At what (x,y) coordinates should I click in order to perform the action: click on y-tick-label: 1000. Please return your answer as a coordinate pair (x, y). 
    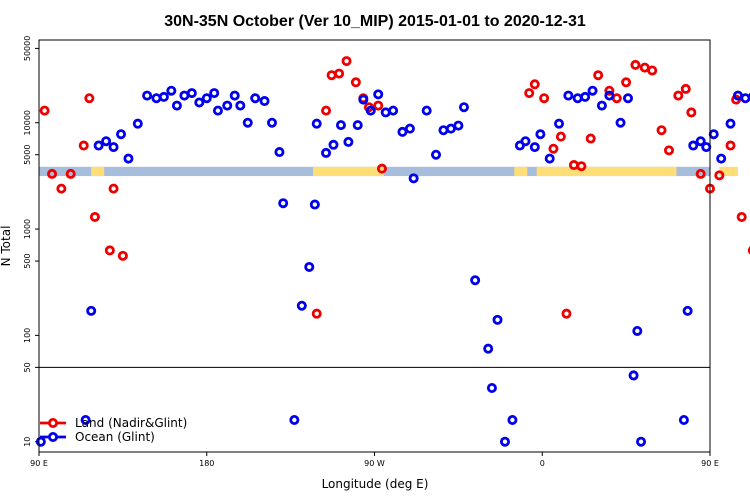
    Looking at the image, I should click on (27, 229).